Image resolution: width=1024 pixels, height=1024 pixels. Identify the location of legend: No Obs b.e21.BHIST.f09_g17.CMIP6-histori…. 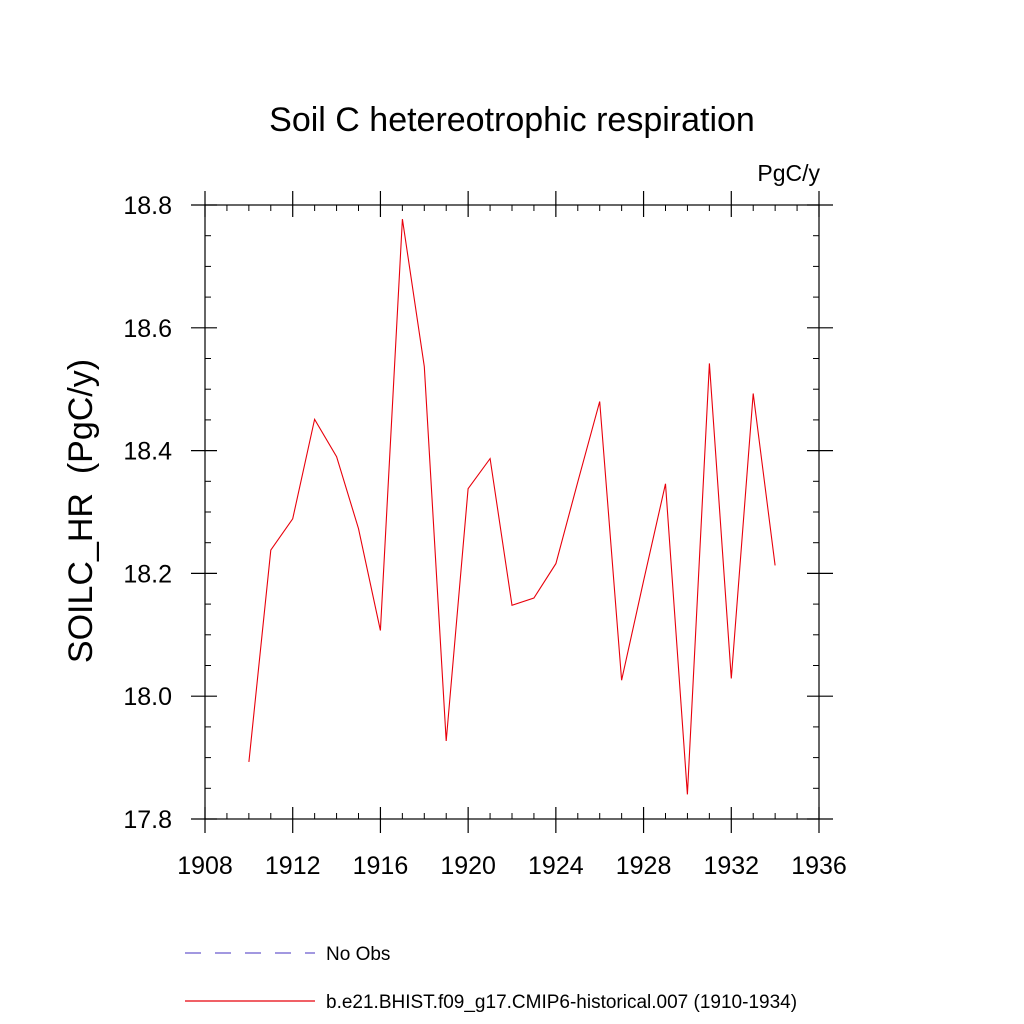
(491, 978).